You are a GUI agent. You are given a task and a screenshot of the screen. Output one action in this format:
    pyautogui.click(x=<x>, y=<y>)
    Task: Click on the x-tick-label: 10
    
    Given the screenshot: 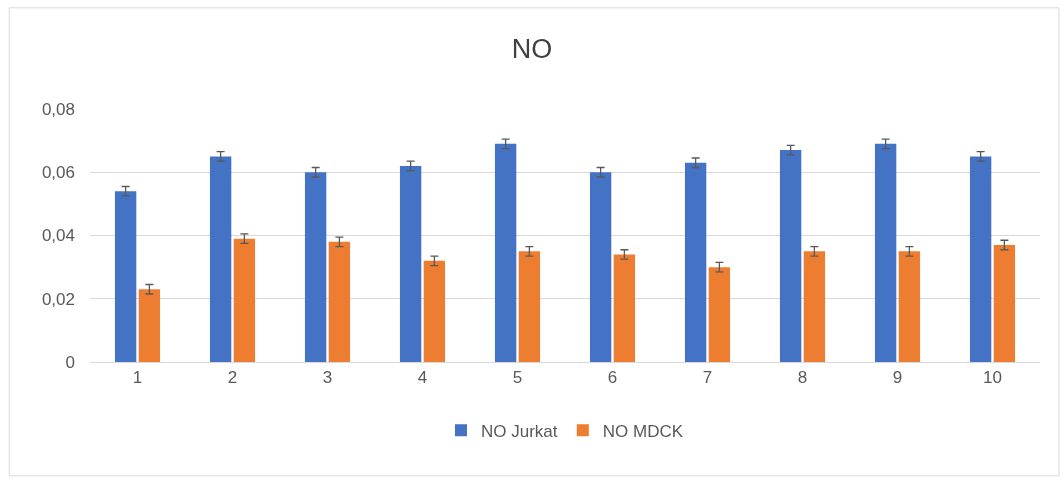 What is the action you would take?
    pyautogui.click(x=992, y=378)
    